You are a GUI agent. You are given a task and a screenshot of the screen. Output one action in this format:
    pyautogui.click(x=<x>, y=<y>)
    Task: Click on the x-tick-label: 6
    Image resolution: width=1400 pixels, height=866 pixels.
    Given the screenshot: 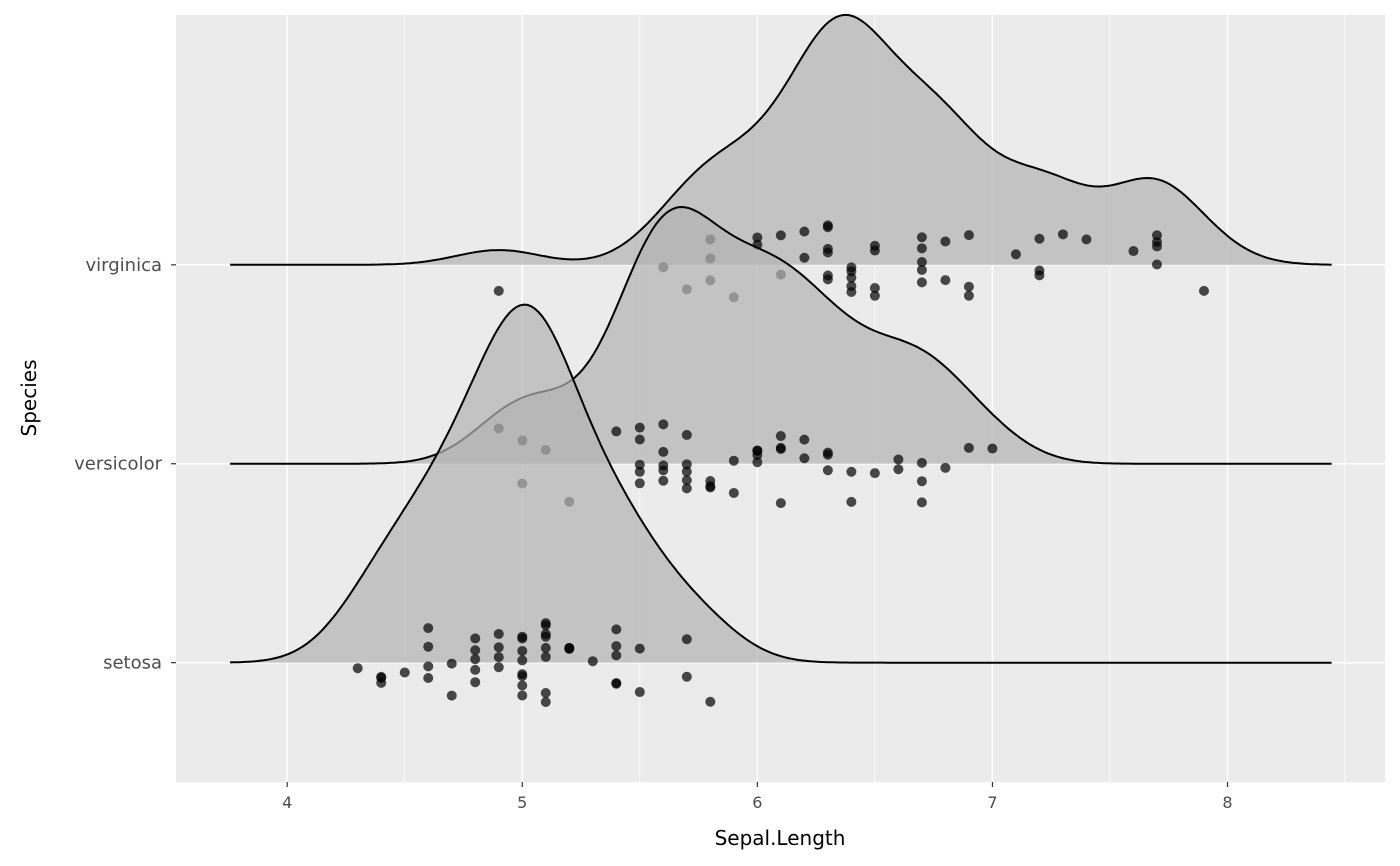 What is the action you would take?
    pyautogui.click(x=757, y=802)
    